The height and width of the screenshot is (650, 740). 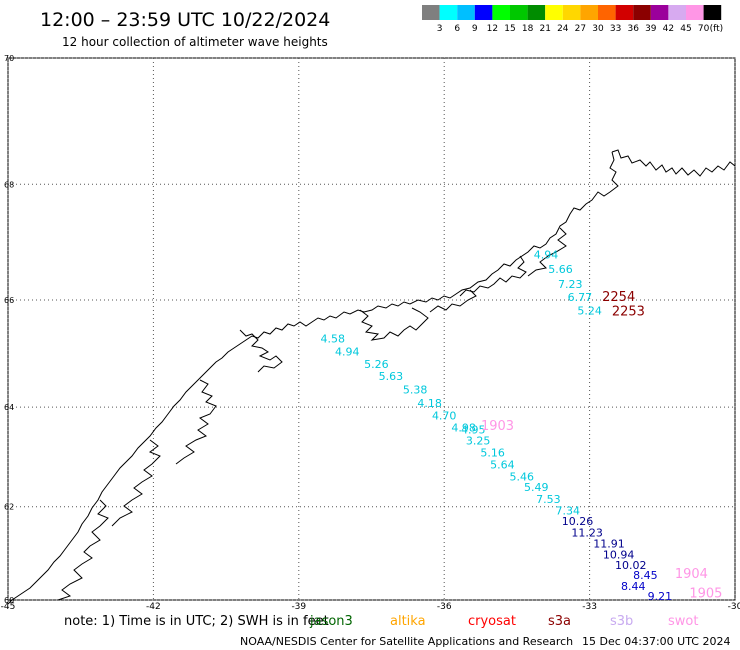 I want to click on colorbar-tick-label: 6, so click(x=457, y=29).